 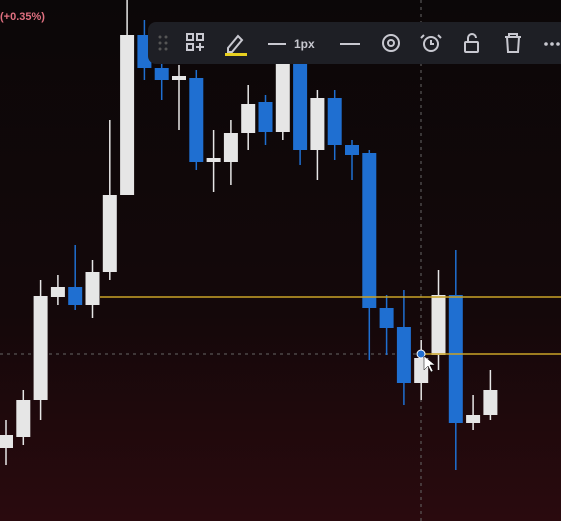 I want to click on line-width-label: 1px, so click(x=304, y=44).